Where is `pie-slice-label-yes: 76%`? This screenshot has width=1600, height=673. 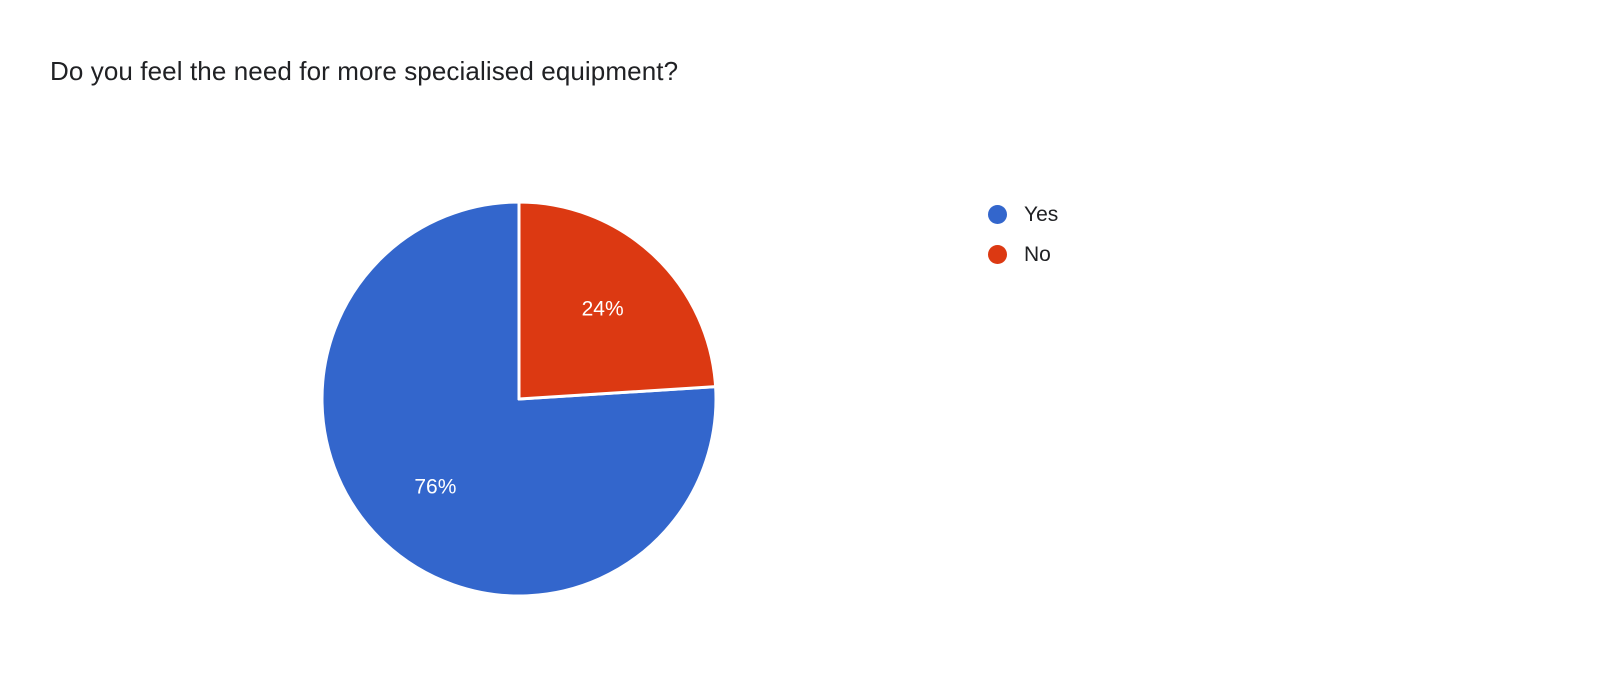 pie-slice-label-yes: 76% is located at coordinates (435, 487).